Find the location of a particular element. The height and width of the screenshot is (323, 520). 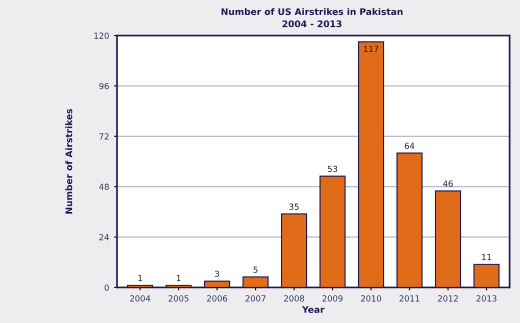

x-tick-label: 2010 is located at coordinates (371, 298).